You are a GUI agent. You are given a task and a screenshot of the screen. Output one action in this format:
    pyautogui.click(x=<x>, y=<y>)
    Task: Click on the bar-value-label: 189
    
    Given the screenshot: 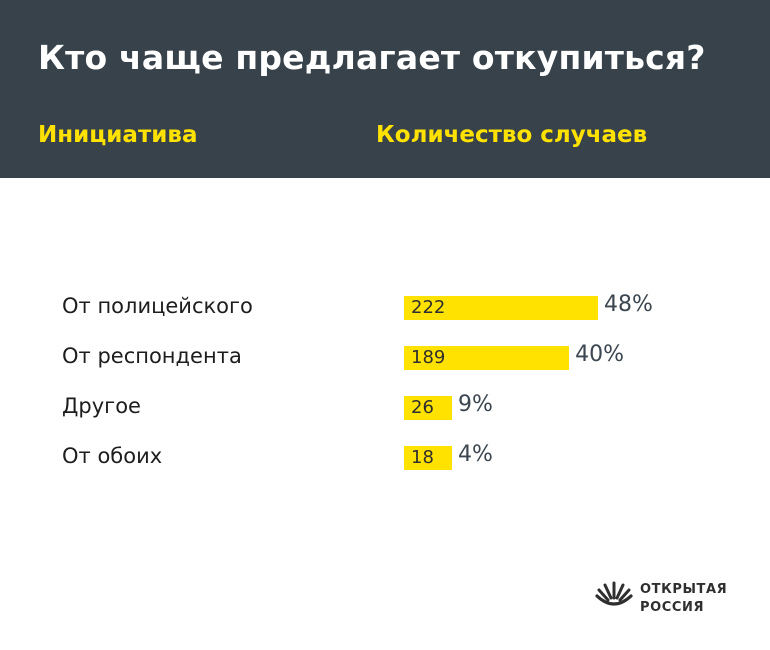 What is the action you would take?
    pyautogui.click(x=428, y=357)
    